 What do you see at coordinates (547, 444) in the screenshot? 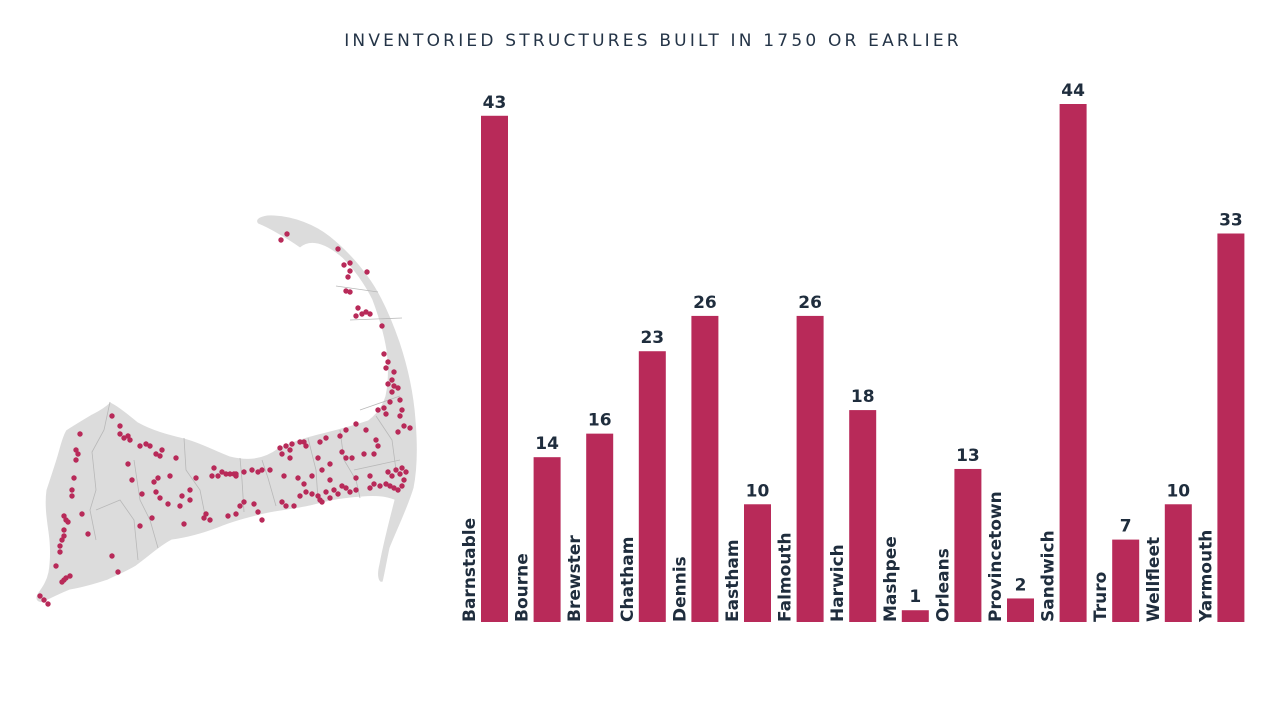
I see `value-label-bourne: 14` at bounding box center [547, 444].